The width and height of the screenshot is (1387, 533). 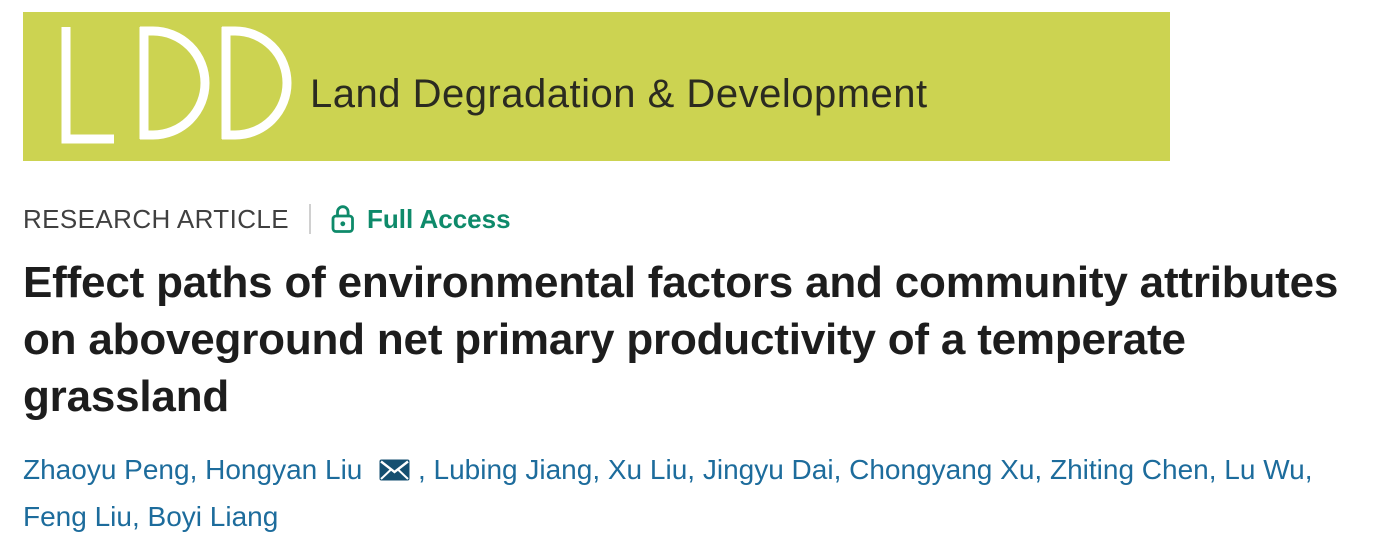 I want to click on author-link: Hongyan Liu, so click(x=284, y=469).